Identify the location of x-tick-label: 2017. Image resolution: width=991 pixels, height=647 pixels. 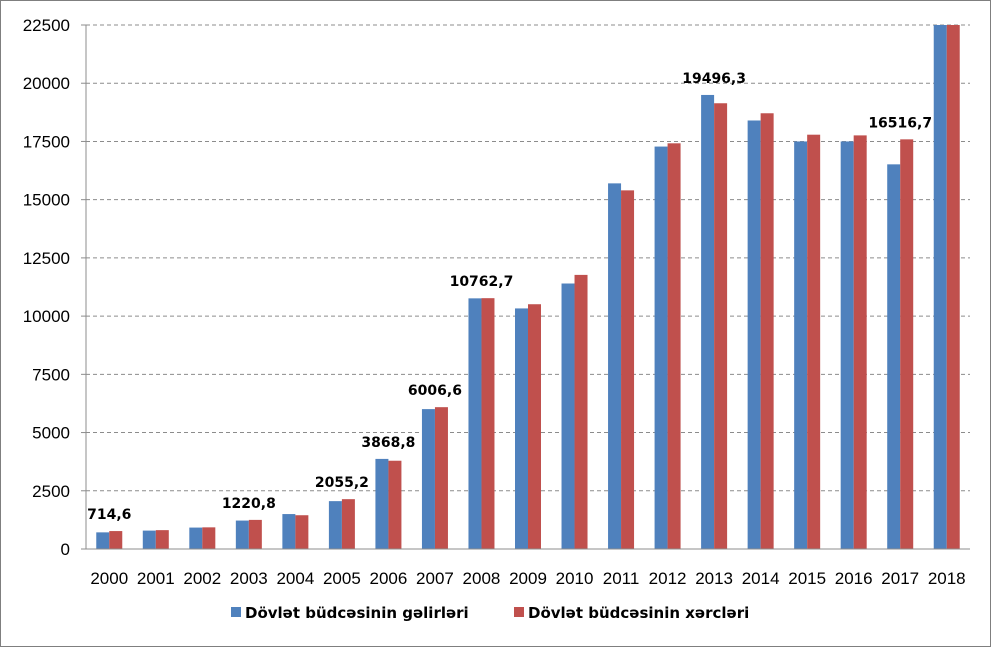
(900, 578).